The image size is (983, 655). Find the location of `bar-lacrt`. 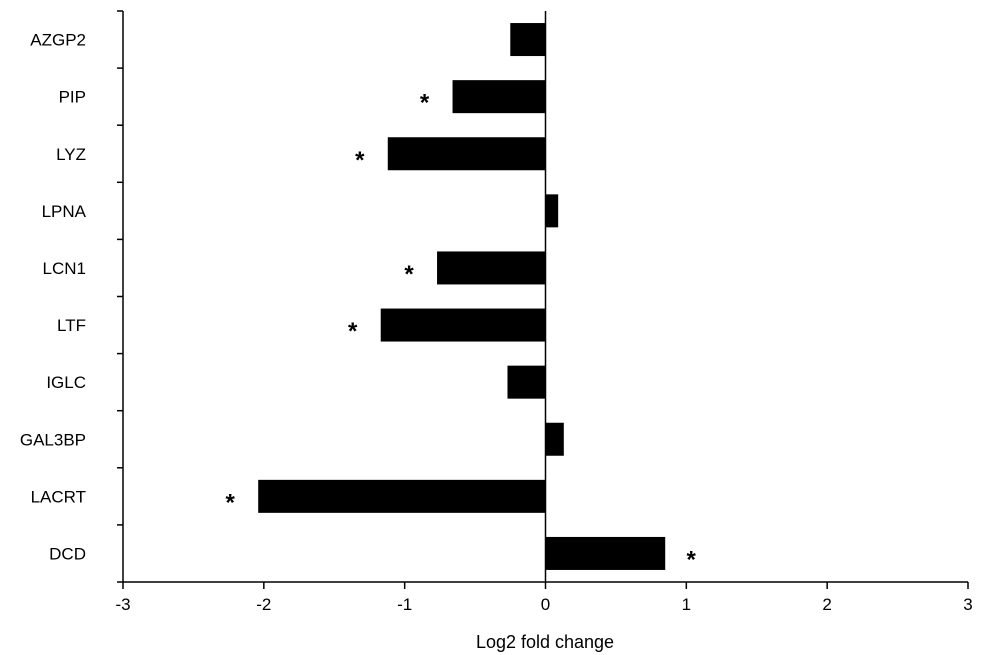

bar-lacrt is located at coordinates (402, 496).